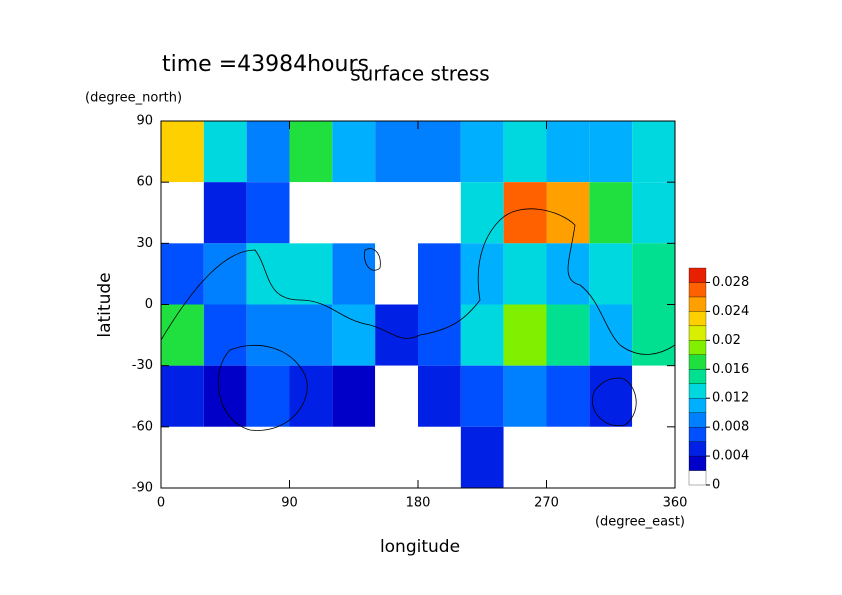 The height and width of the screenshot is (595, 842). I want to click on y-tick-label: 30, so click(144, 243).